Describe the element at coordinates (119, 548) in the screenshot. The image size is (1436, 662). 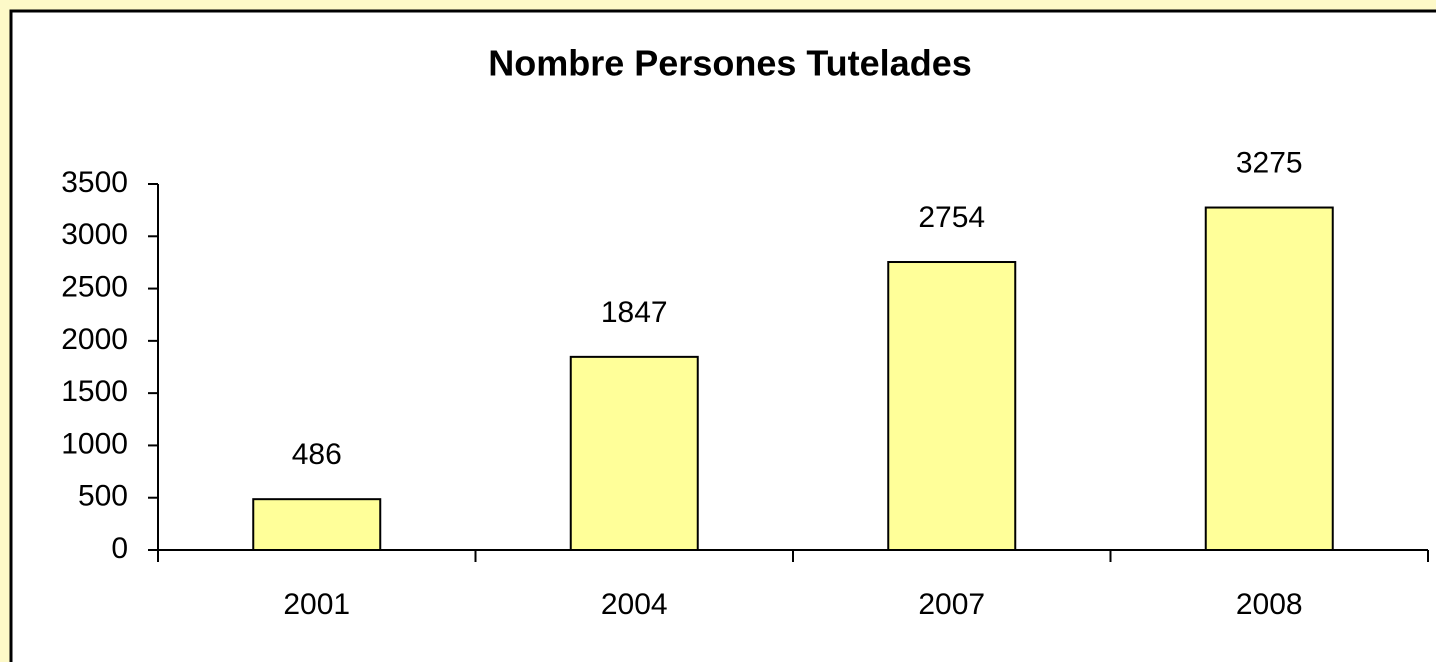
I see `y-tick-label: 0` at that location.